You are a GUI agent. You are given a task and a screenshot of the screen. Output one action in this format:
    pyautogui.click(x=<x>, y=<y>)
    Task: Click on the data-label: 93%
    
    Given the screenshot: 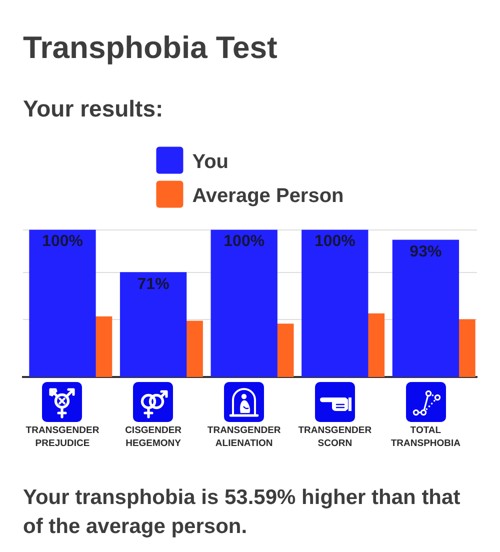 What is the action you would take?
    pyautogui.click(x=426, y=252)
    